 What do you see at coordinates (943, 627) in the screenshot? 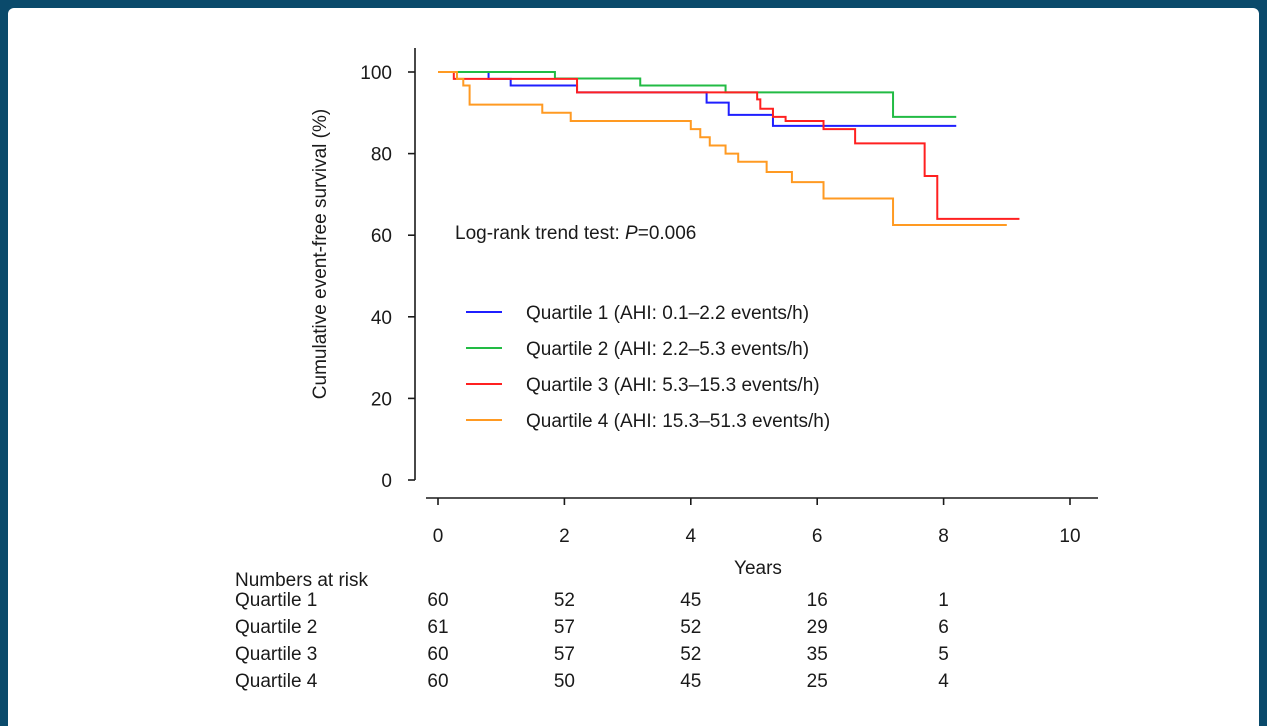
I see `risk-cell: 6` at bounding box center [943, 627].